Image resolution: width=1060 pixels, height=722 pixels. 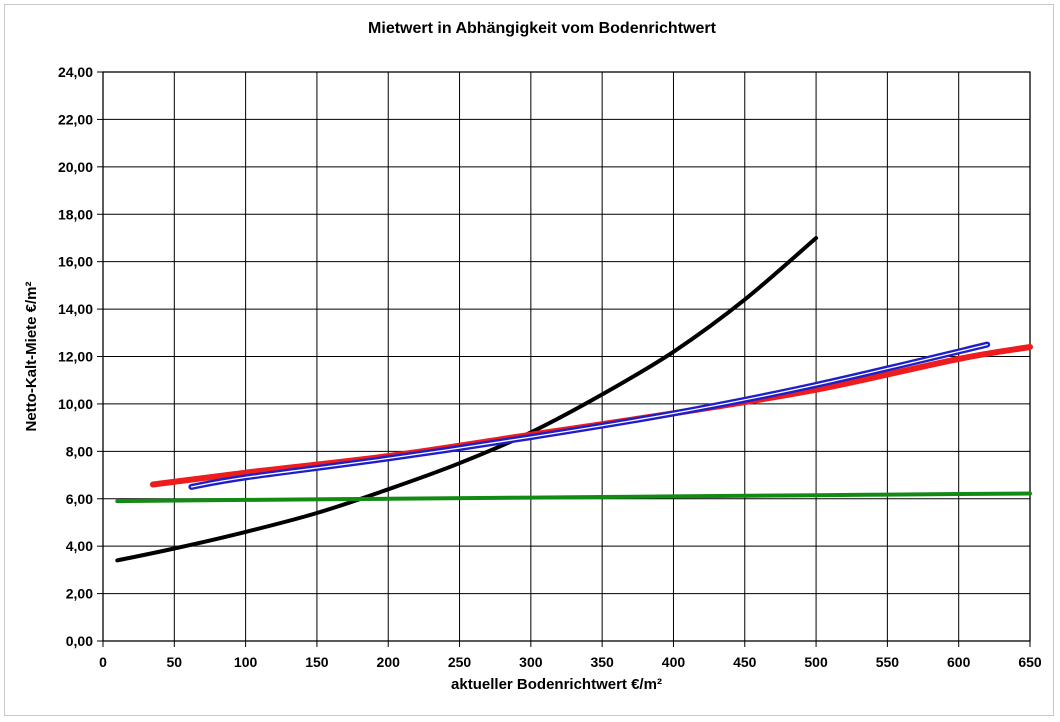 What do you see at coordinates (570, 662) in the screenshot?
I see `x-tick-labels: 0 50 100 150 200 250 300 350 400 450 500 550 600 650` at bounding box center [570, 662].